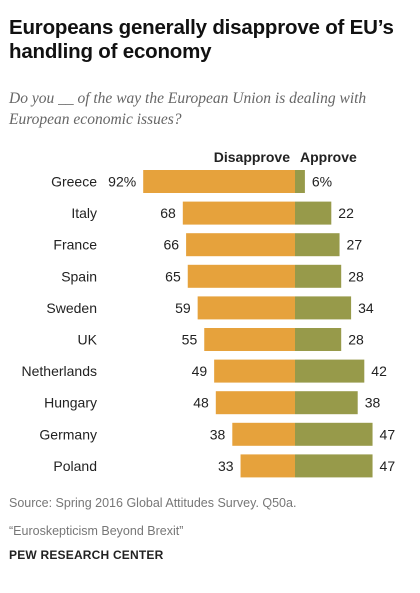  Describe the element at coordinates (252, 157) in the screenshot. I see `legend-disapprove: Disapprove` at that location.